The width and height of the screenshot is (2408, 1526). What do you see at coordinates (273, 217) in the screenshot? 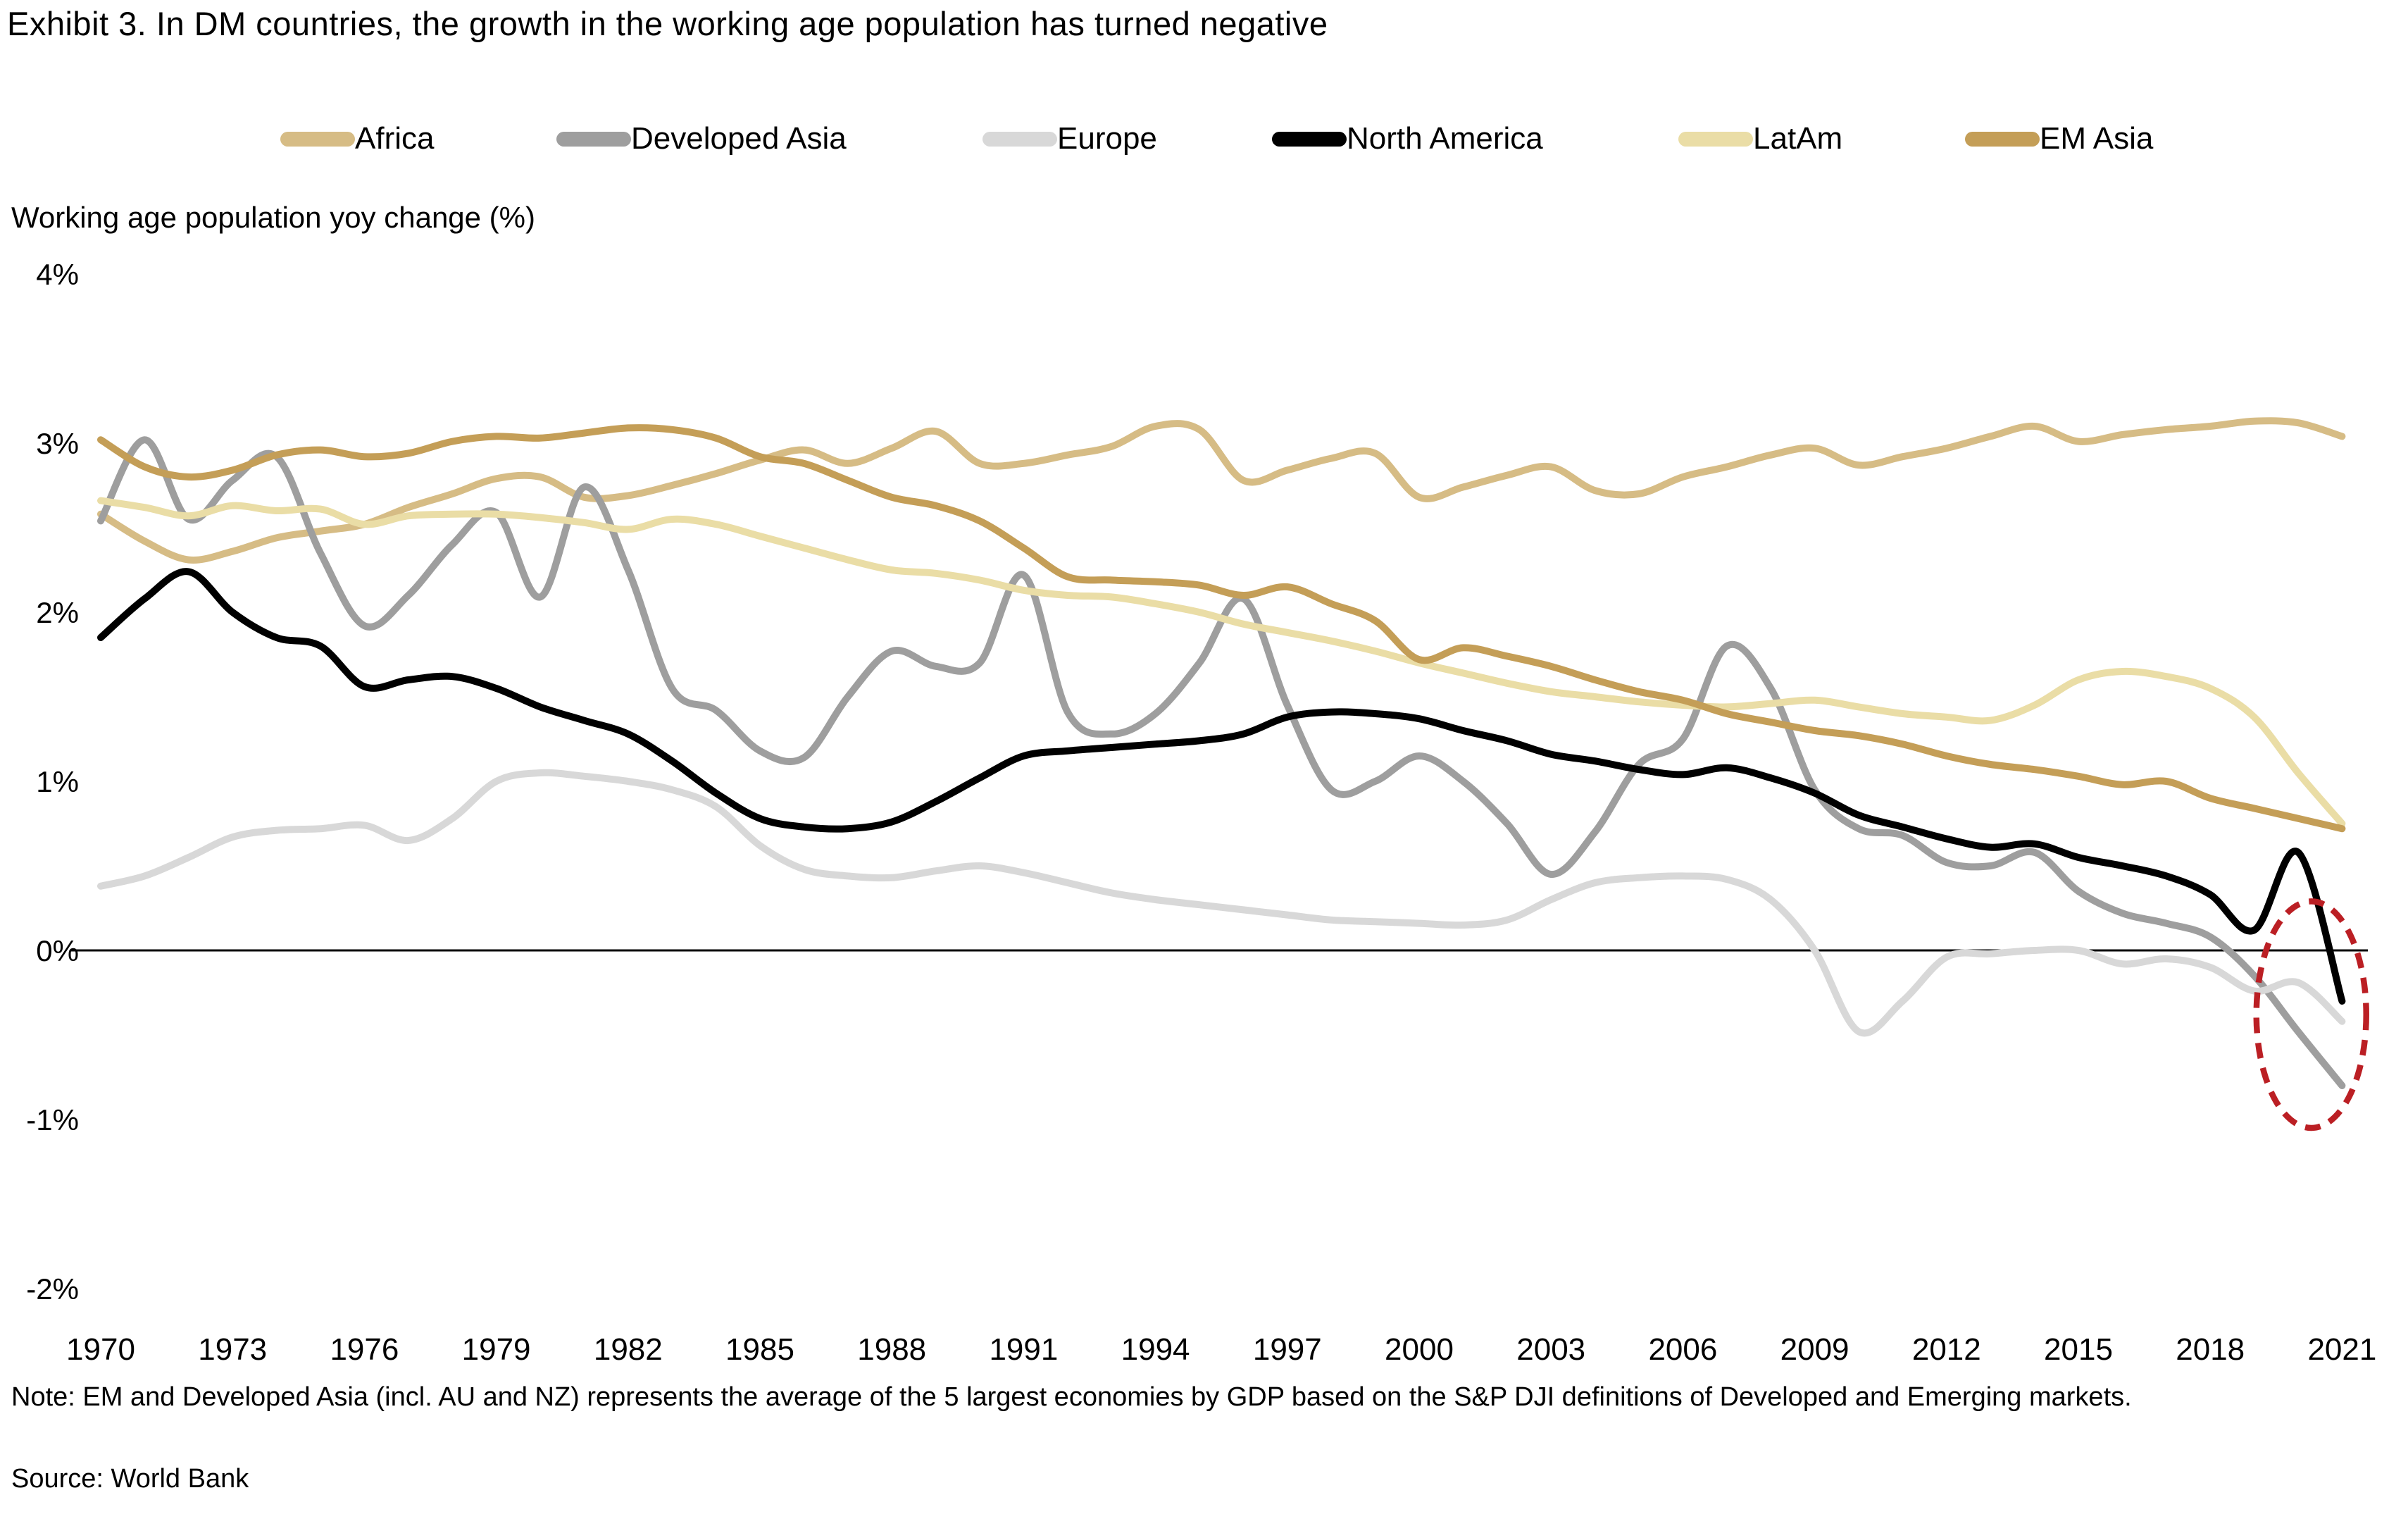
I see `y-axis-title: Working age population yoy change (%)` at bounding box center [273, 217].